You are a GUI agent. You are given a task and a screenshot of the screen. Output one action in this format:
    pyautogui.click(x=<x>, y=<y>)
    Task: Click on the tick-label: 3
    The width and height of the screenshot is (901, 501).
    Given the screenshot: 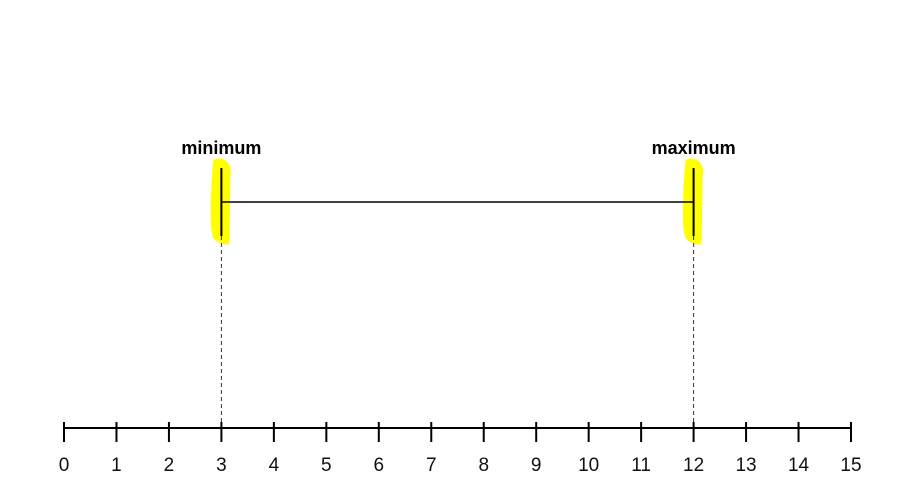 What is the action you would take?
    pyautogui.click(x=221, y=465)
    